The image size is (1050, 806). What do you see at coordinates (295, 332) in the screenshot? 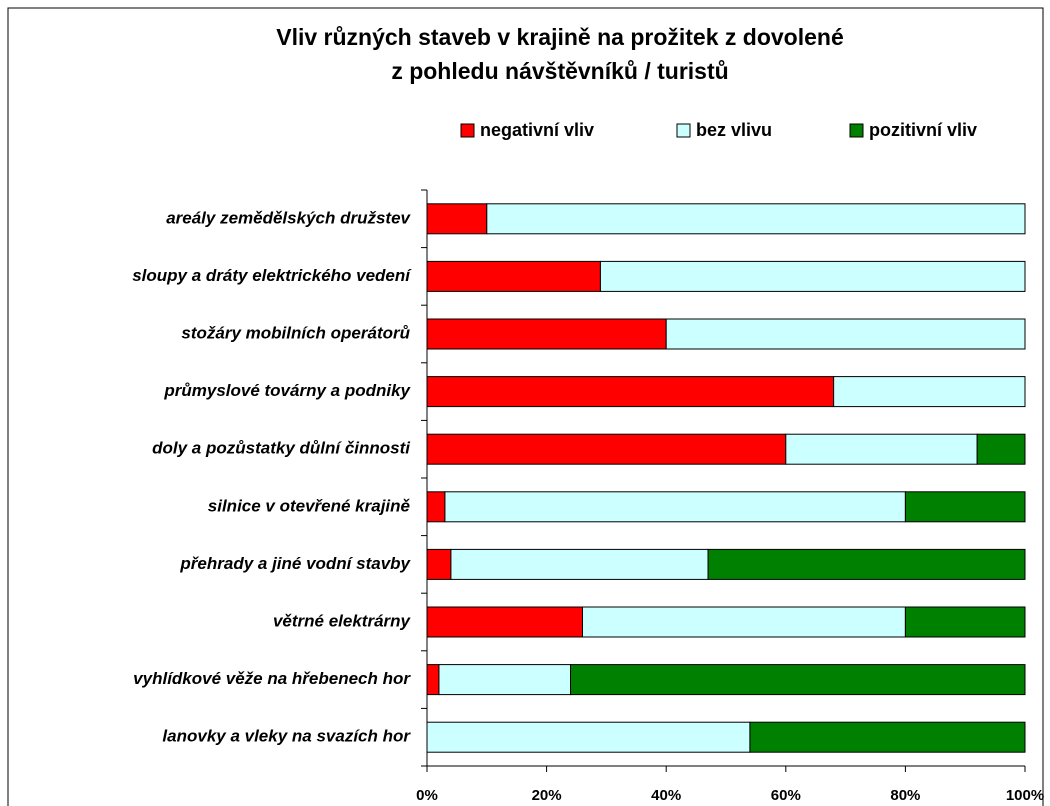
I see `y-tick-label: stožáry mobilních operátorů` at bounding box center [295, 332].